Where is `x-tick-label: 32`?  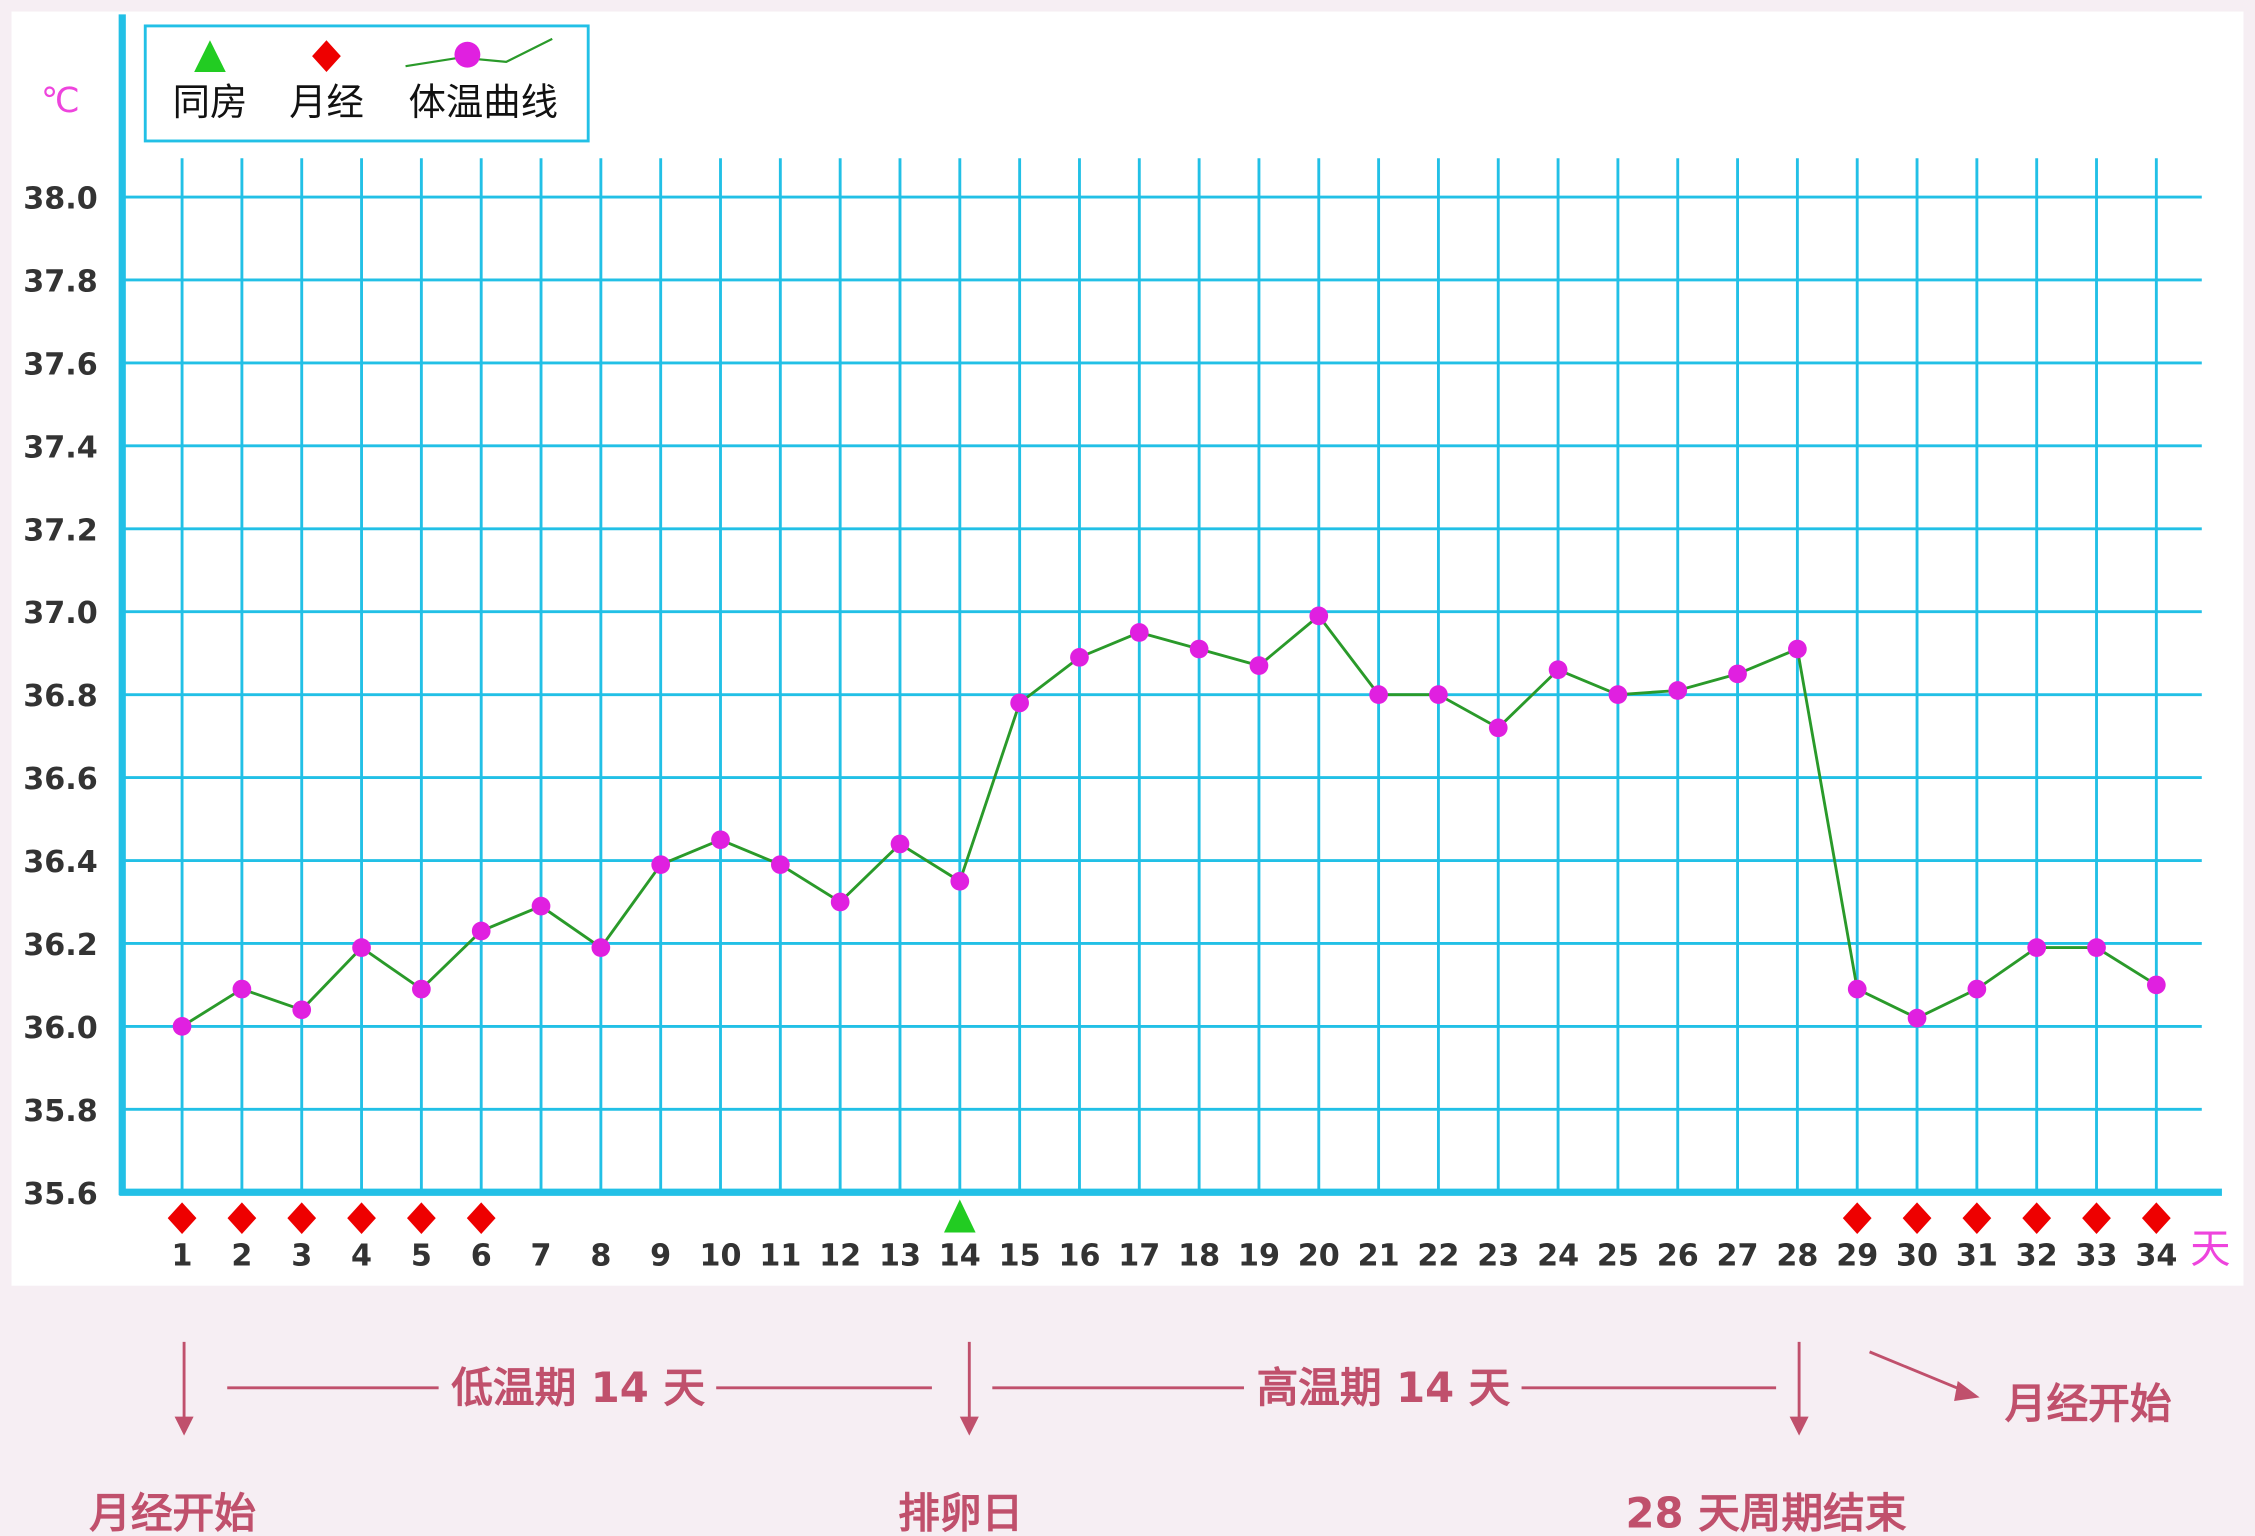 x-tick-label: 32 is located at coordinates (2037, 1256).